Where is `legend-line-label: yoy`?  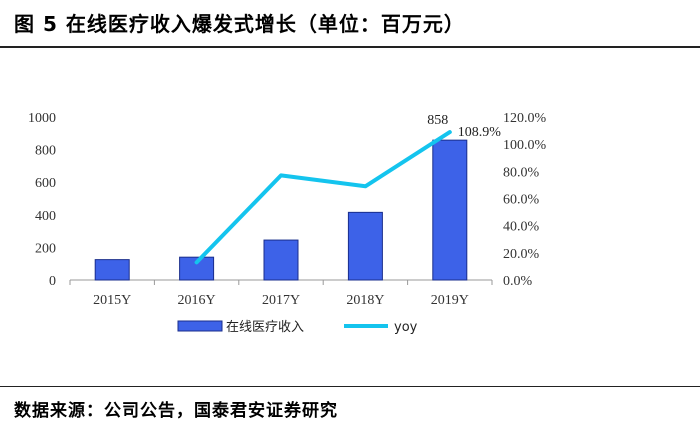
legend-line-label: yoy is located at coordinates (406, 327).